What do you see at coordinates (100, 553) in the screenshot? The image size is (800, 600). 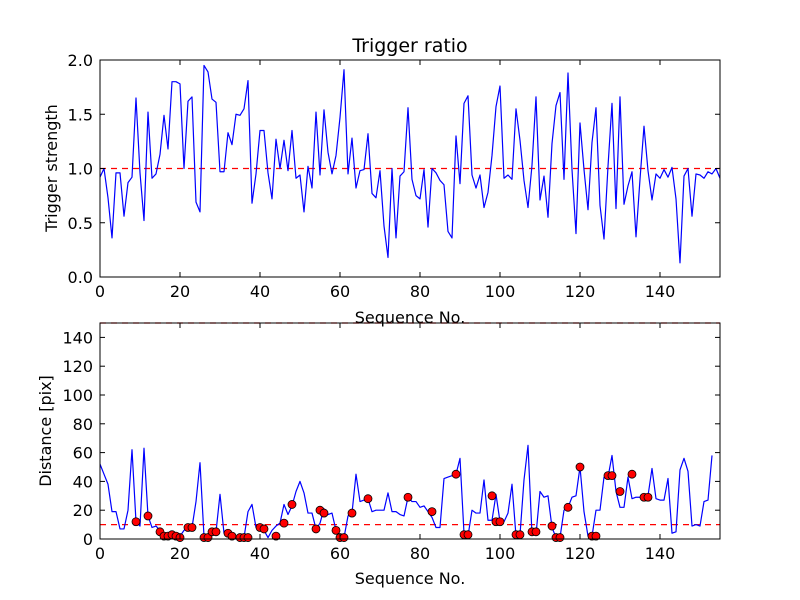 I see `bottom-x-tick-label: 0` at bounding box center [100, 553].